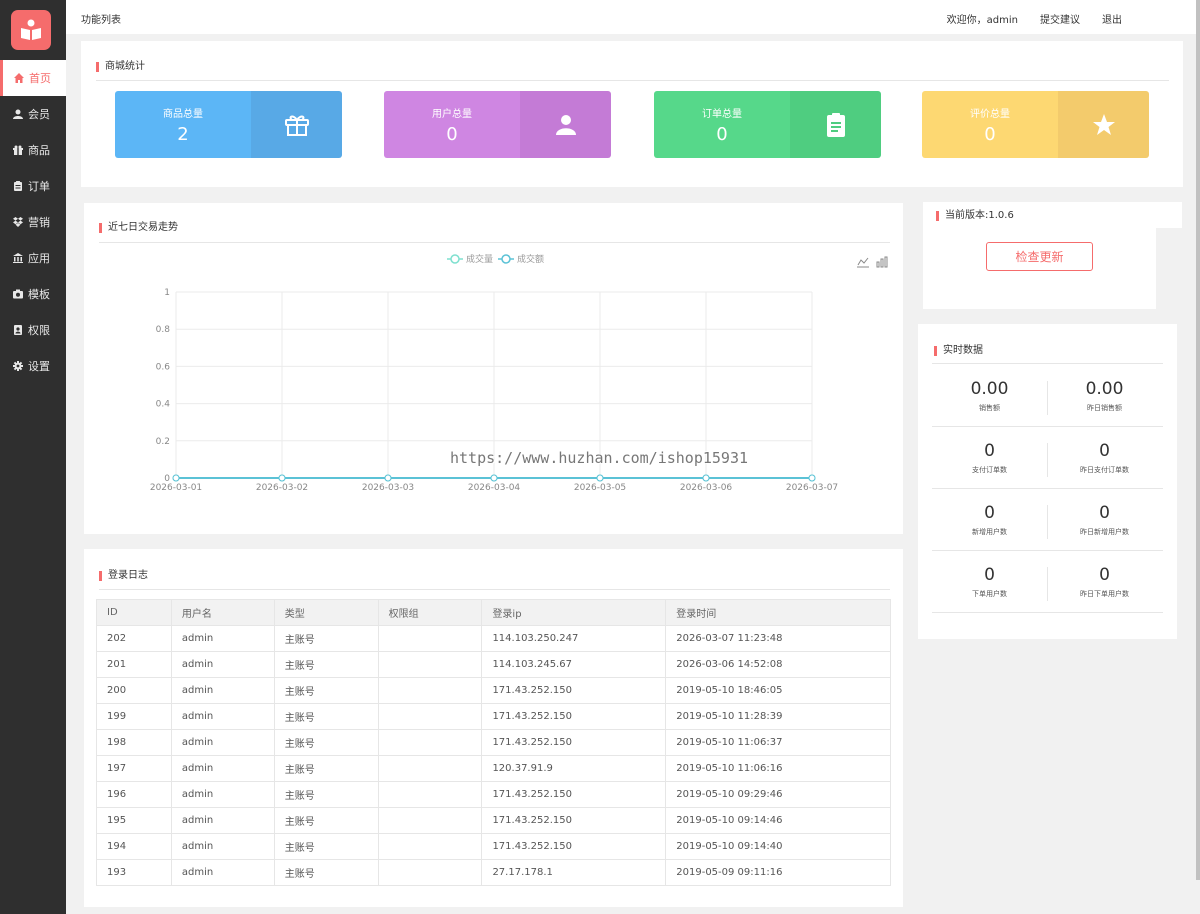 The width and height of the screenshot is (1200, 914). I want to click on stat-card: 评价总量 0, so click(1035, 124).